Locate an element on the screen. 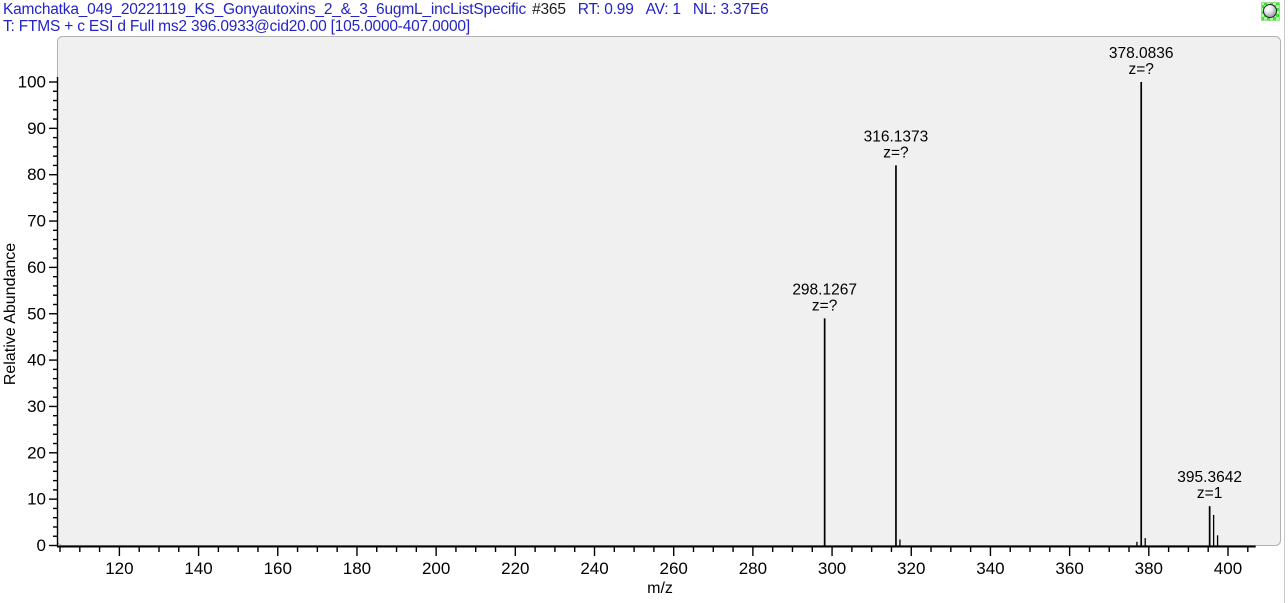  x-tick-label: 240 is located at coordinates (594, 568).